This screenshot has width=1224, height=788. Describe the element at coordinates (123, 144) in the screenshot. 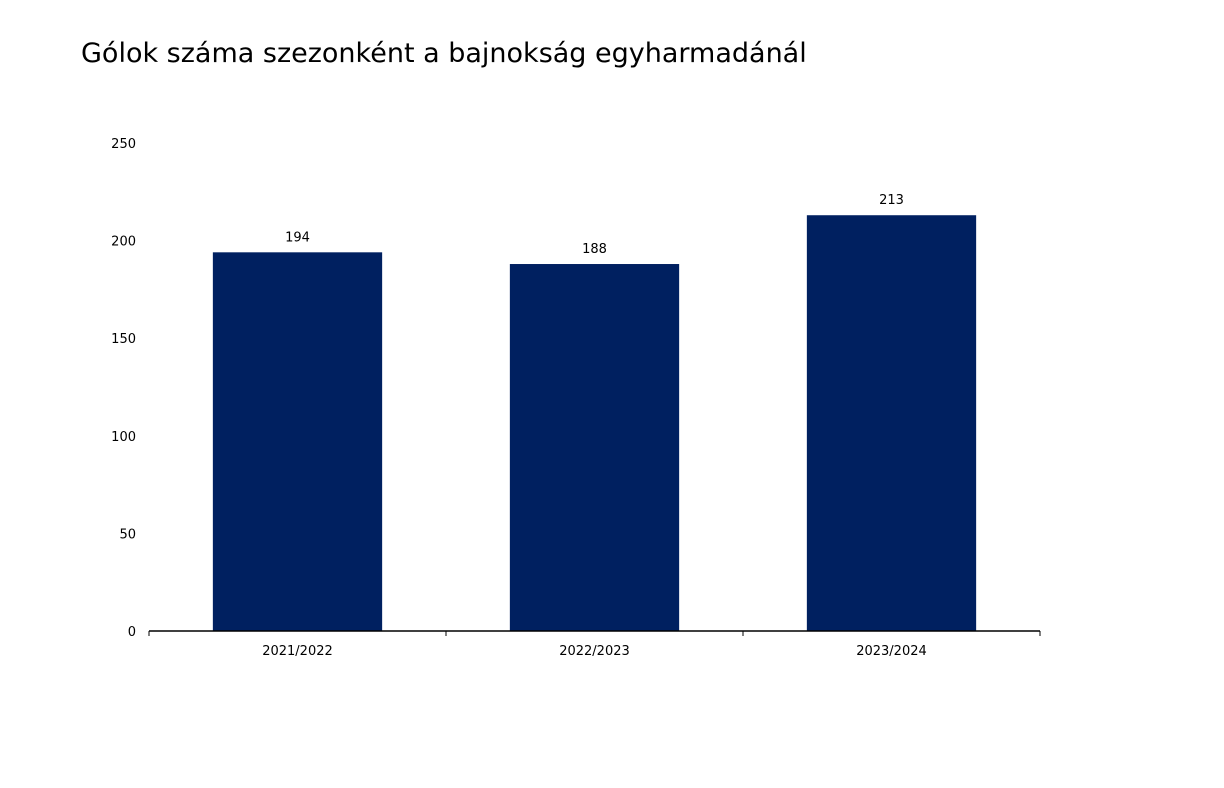

I see `y-tick-label: 250` at that location.